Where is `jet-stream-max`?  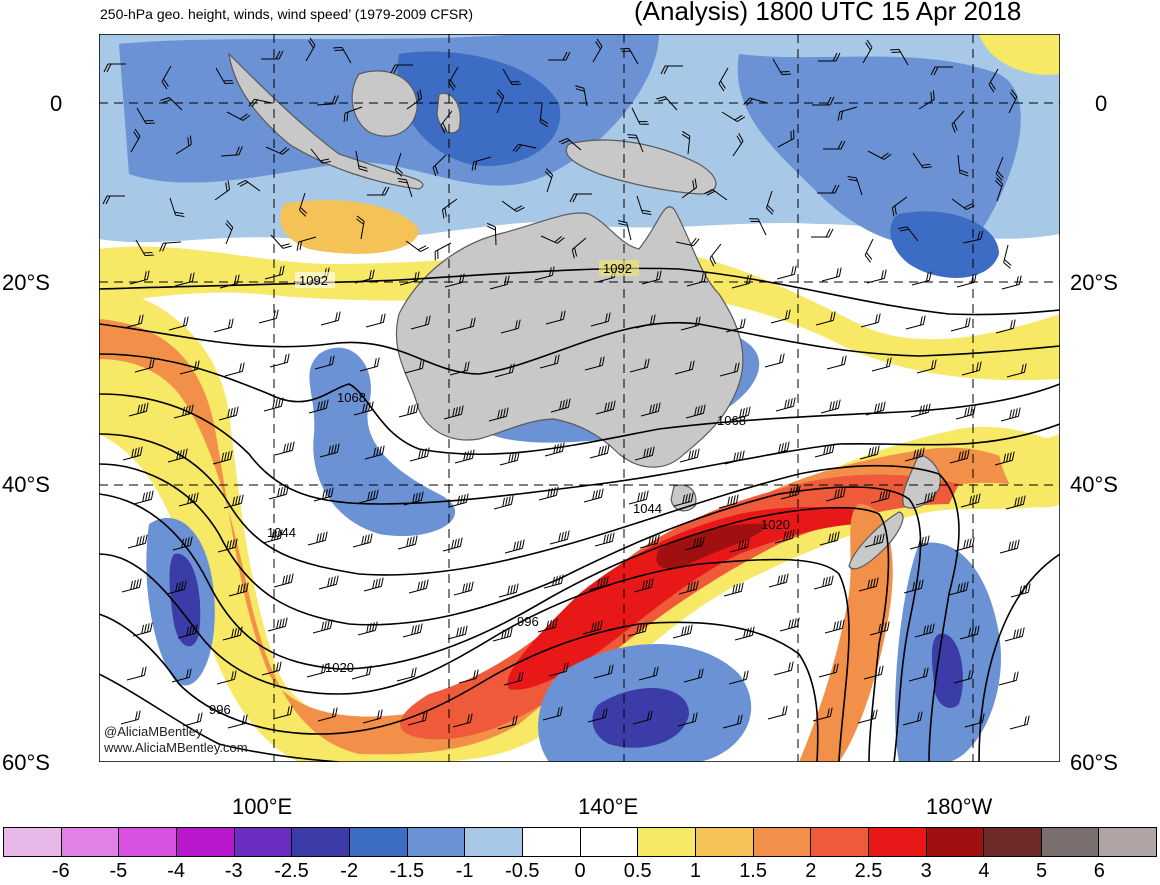
jet-stream-max is located at coordinates (688, 598).